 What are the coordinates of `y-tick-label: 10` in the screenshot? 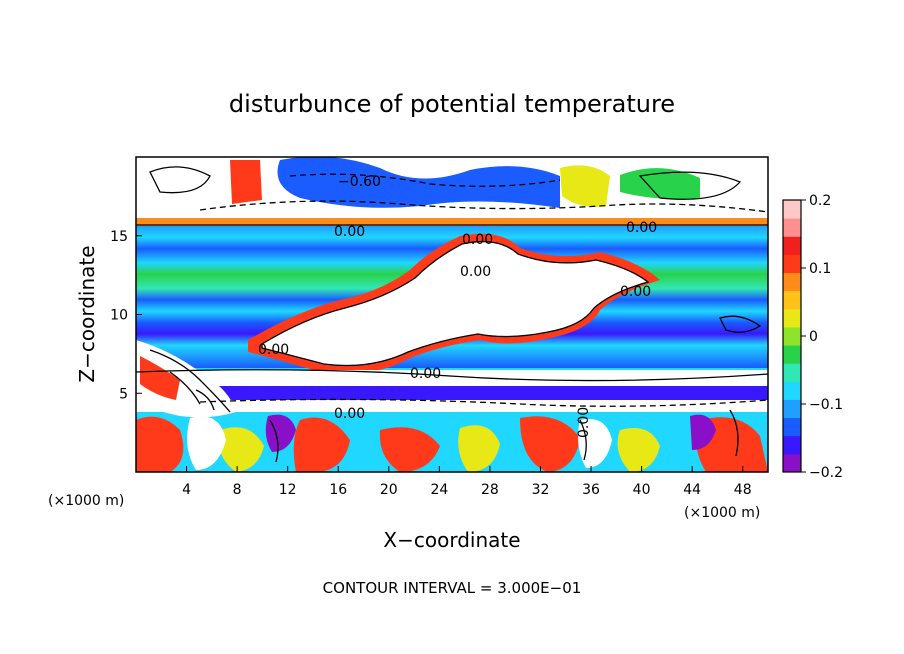 It's located at (119, 316).